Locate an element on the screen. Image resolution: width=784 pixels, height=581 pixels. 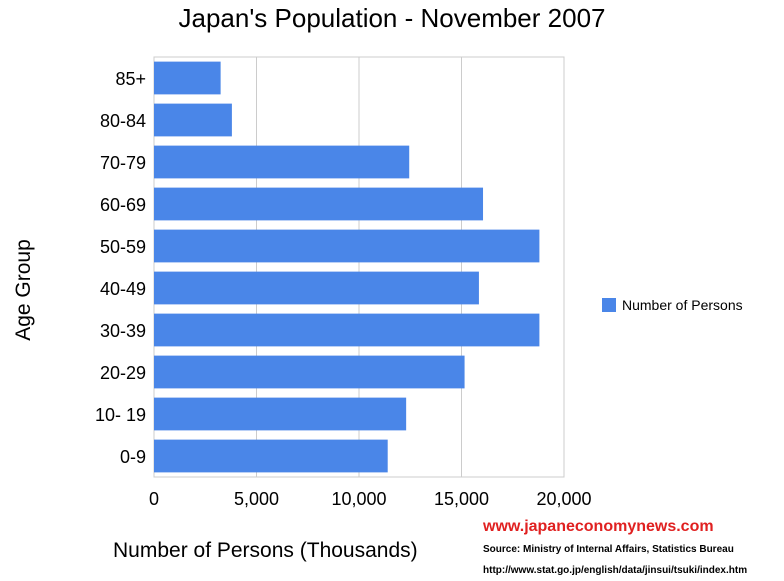
legend-swatch is located at coordinates (609, 305).